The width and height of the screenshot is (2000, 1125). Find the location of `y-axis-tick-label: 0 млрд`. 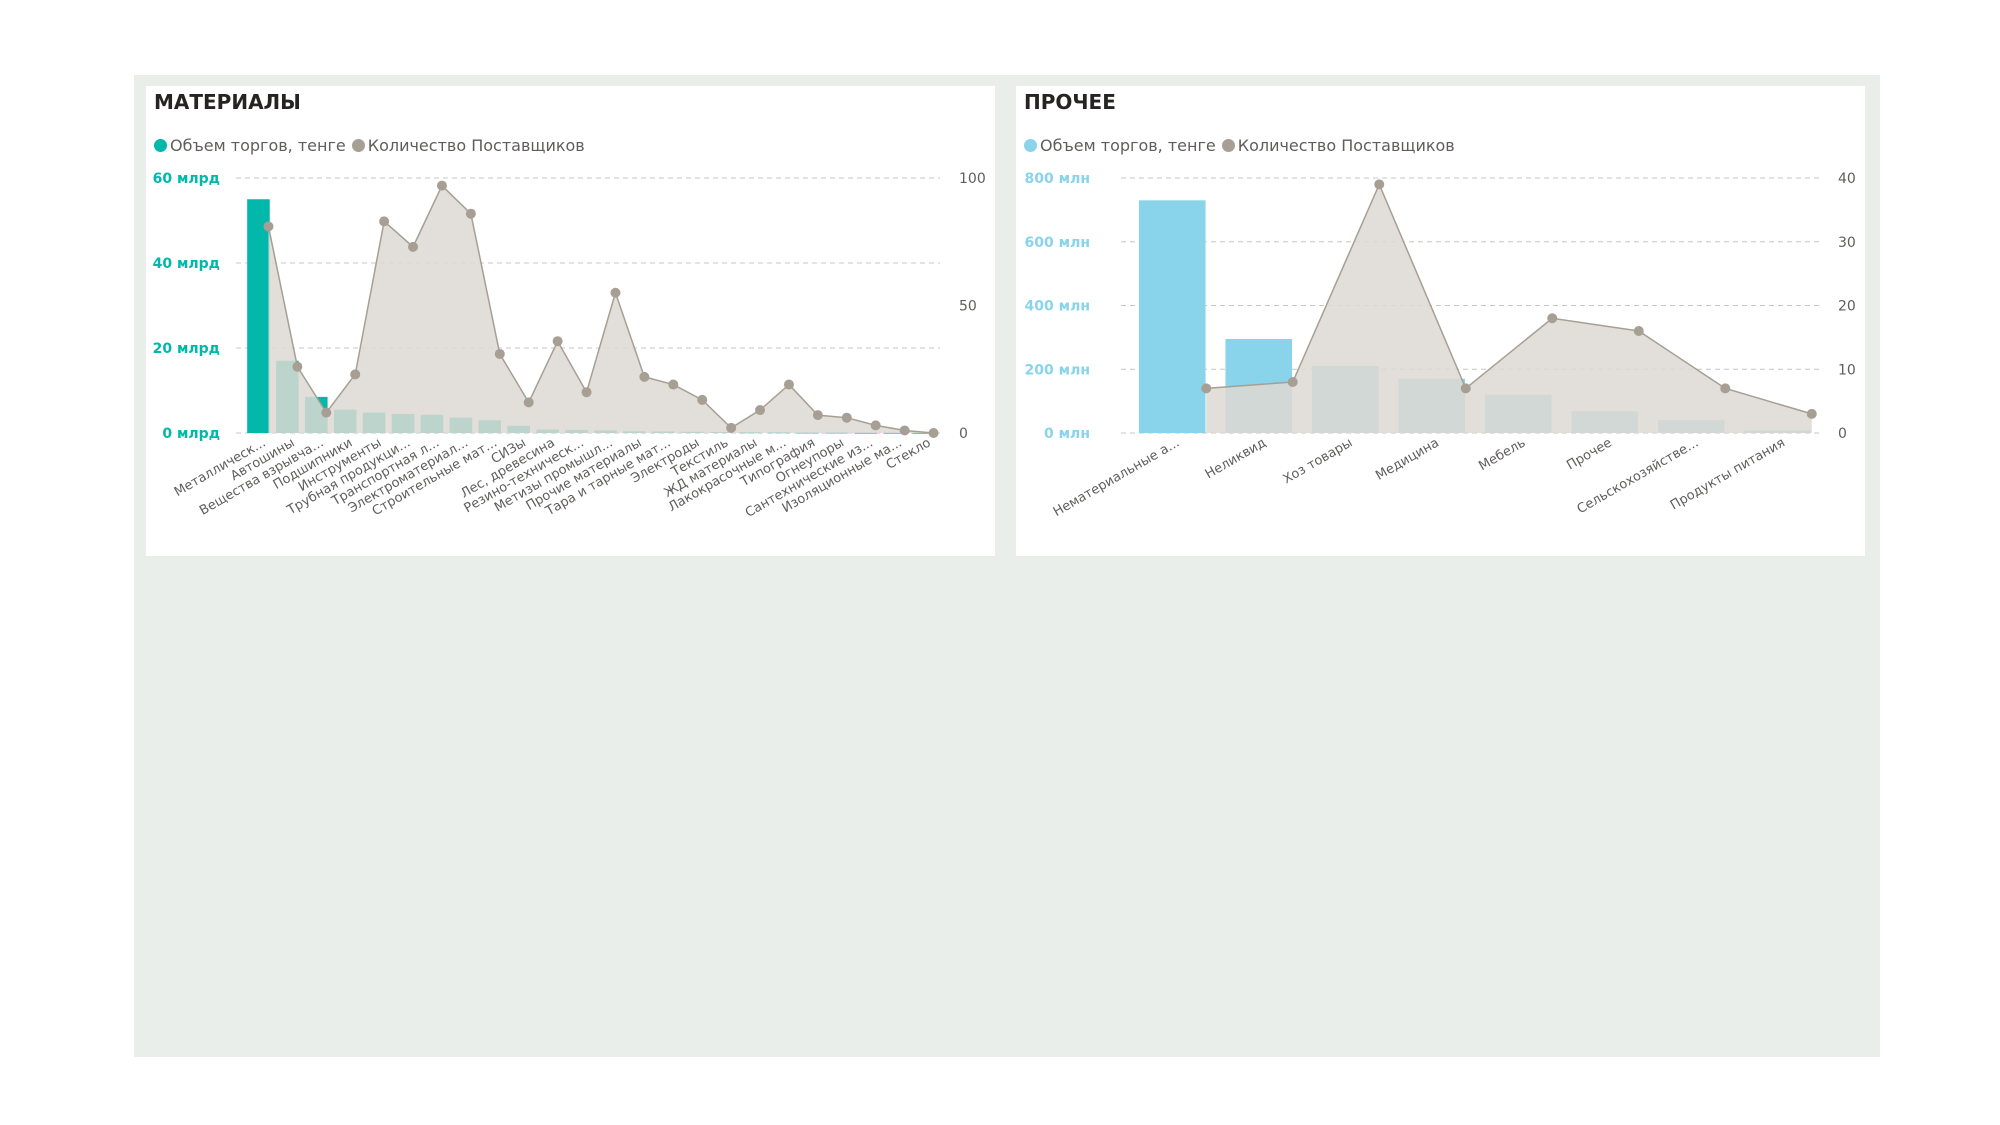

y-axis-tick-label: 0 млрд is located at coordinates (191, 434).